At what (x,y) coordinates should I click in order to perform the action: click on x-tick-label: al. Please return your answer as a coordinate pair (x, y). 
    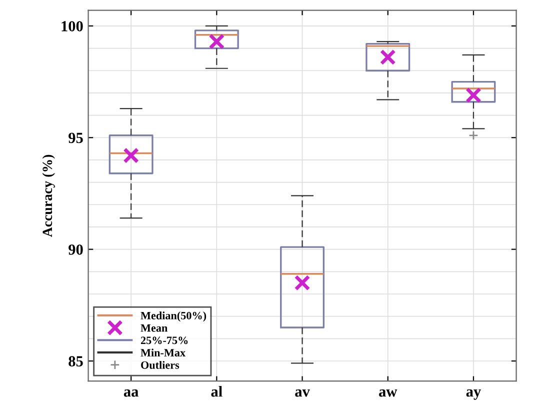
    Looking at the image, I should click on (216, 391).